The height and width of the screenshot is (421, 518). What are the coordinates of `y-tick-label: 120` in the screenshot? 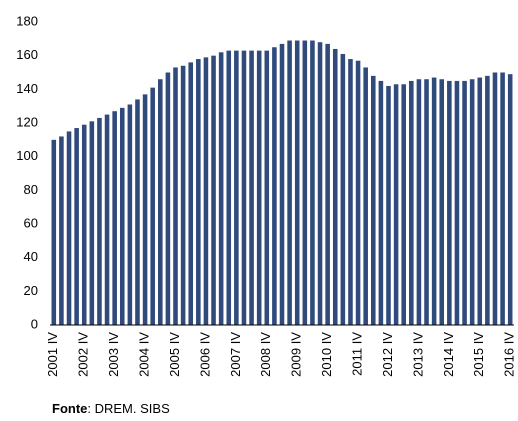 It's located at (27, 121).